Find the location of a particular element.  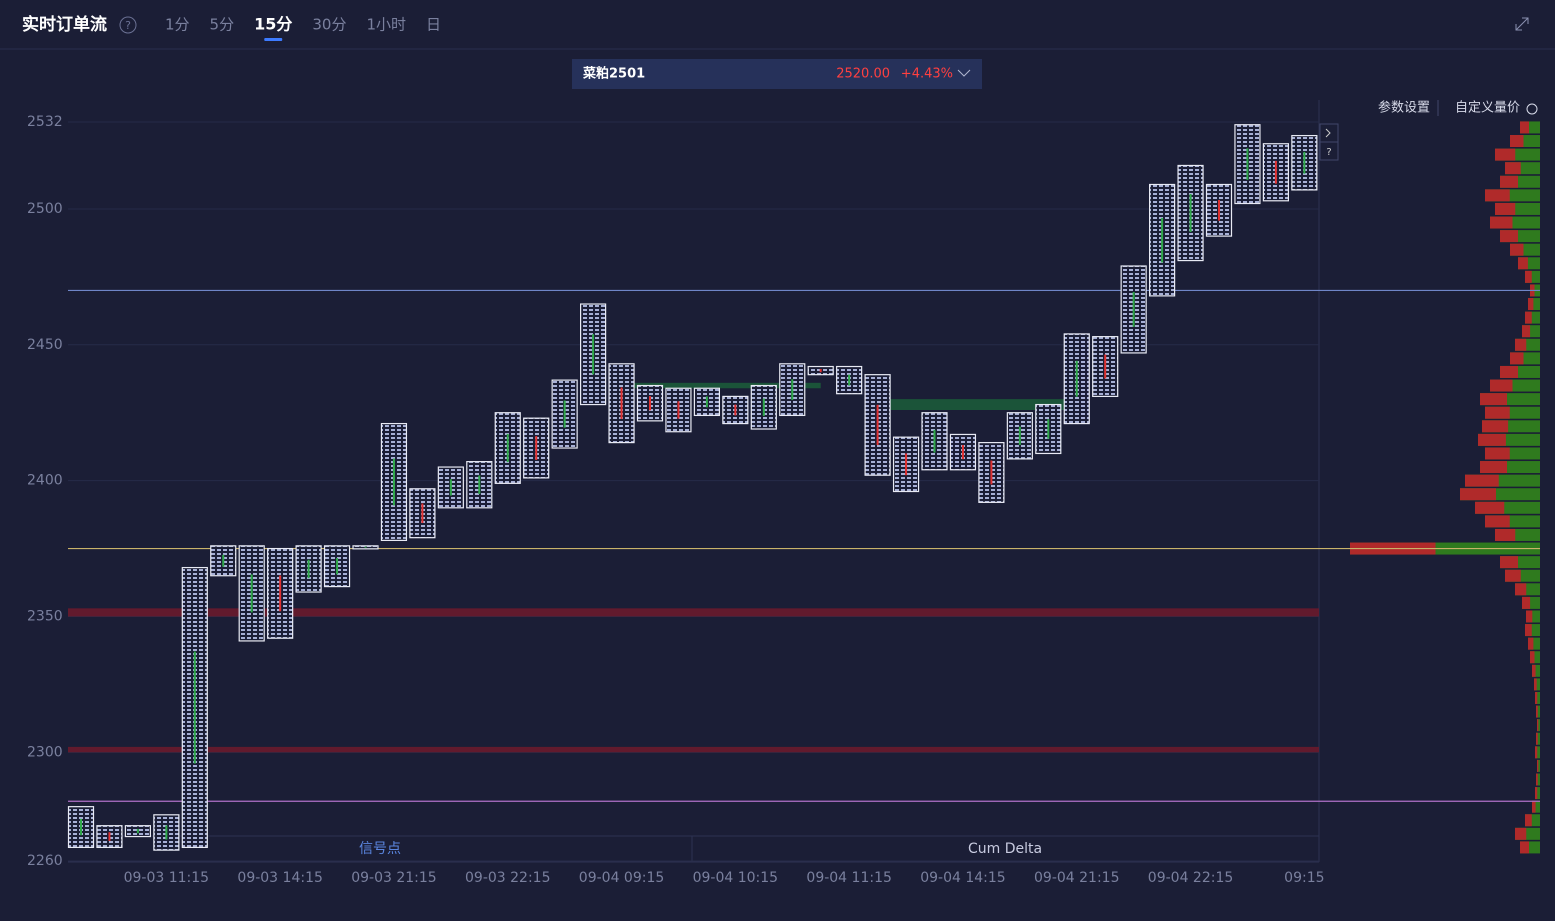

ticker-change: +4.43% is located at coordinates (927, 74).